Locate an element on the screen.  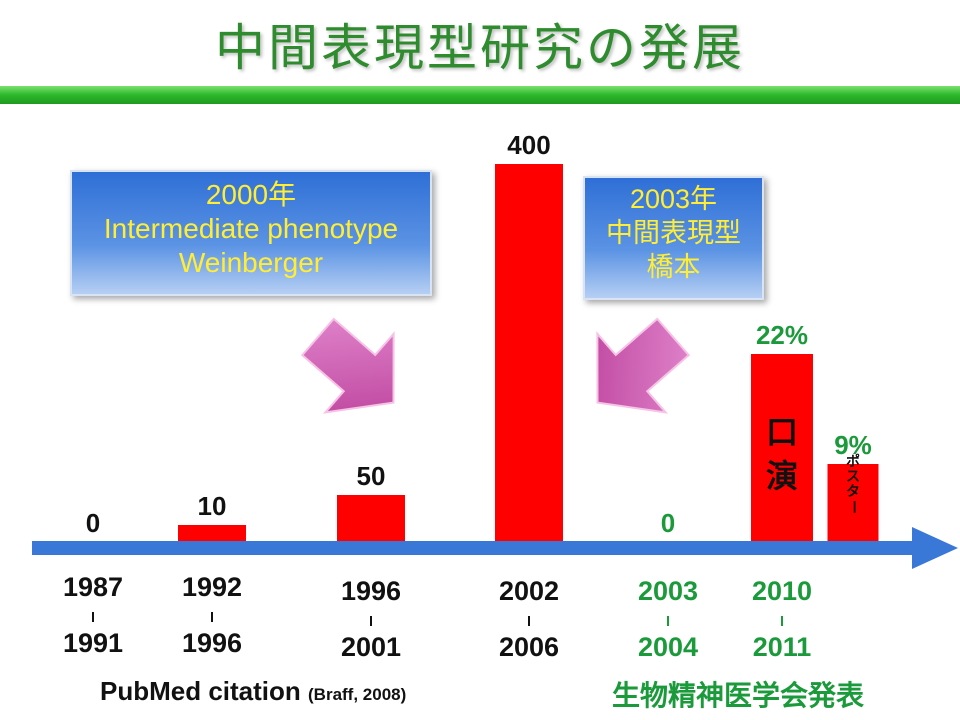
bar-value-label: 50 is located at coordinates (371, 476).